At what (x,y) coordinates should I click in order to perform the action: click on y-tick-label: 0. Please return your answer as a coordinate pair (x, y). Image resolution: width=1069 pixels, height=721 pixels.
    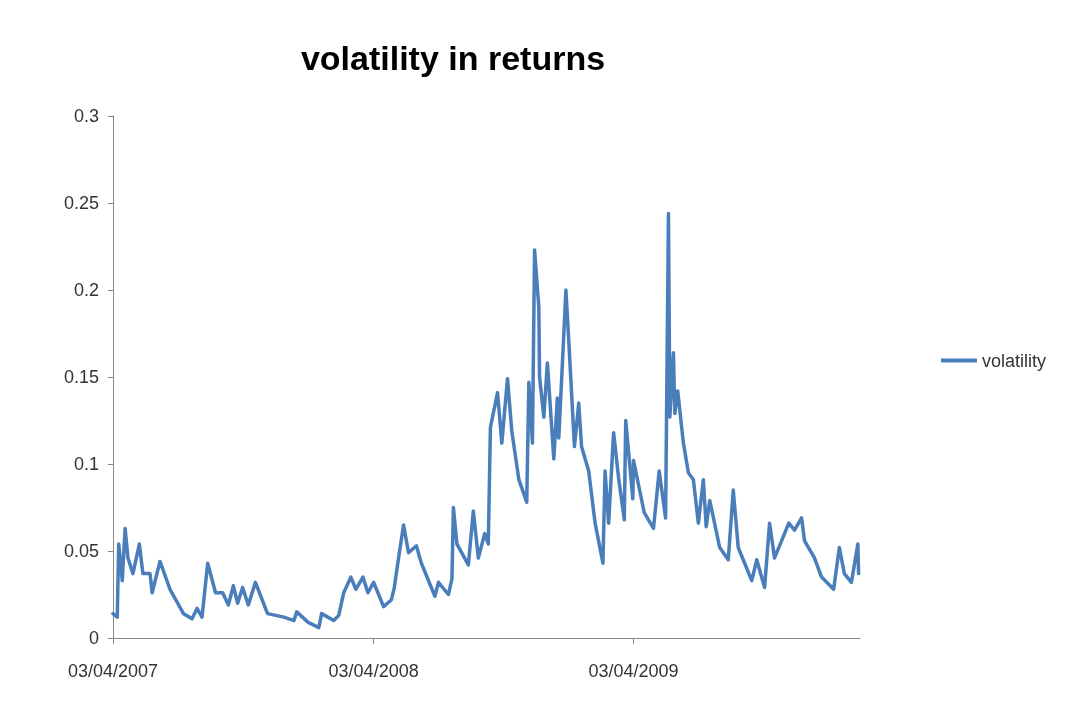
    Looking at the image, I should click on (93, 638).